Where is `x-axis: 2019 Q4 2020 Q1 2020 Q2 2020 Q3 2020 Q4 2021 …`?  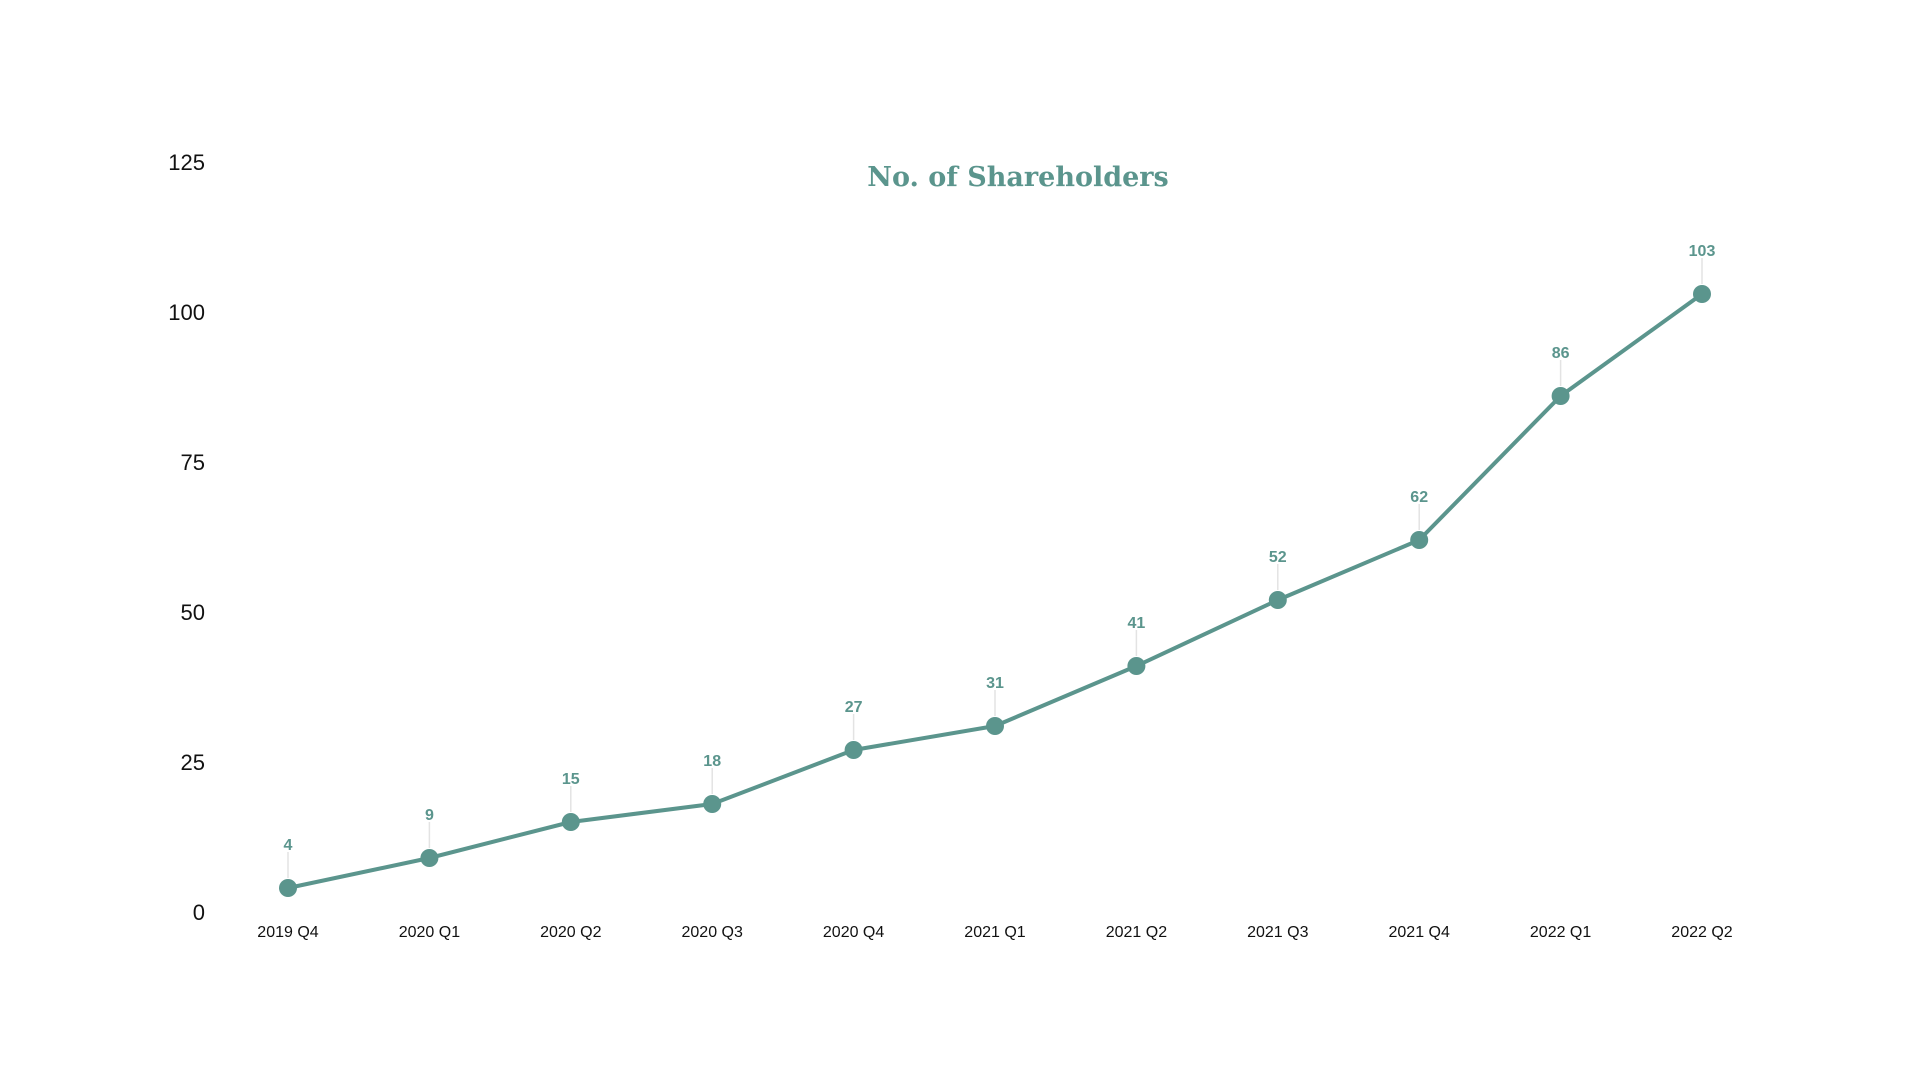 x-axis: 2019 Q4 2020 Q1 2020 Q2 2020 Q3 2020 Q4 2021 … is located at coordinates (994, 932).